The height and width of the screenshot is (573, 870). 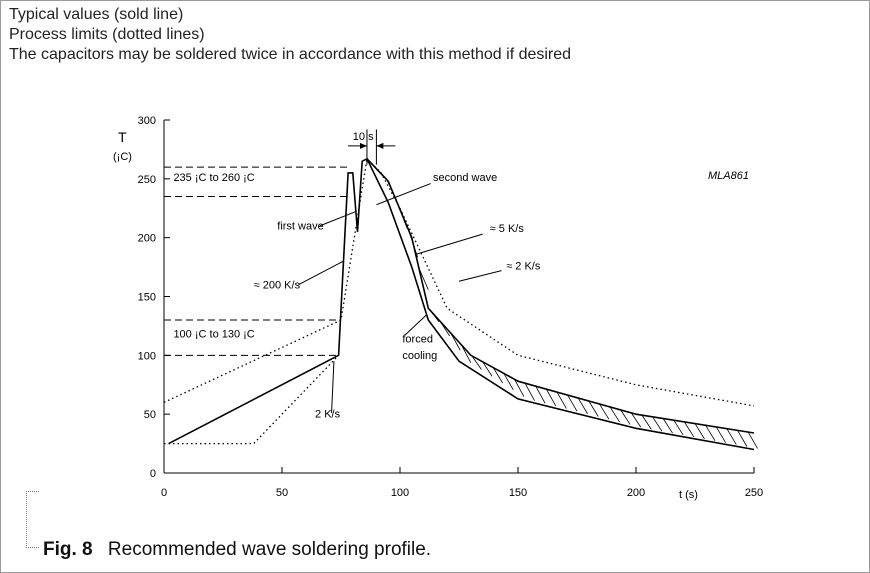 I want to click on x-axis-label: t (s), so click(x=688, y=495).